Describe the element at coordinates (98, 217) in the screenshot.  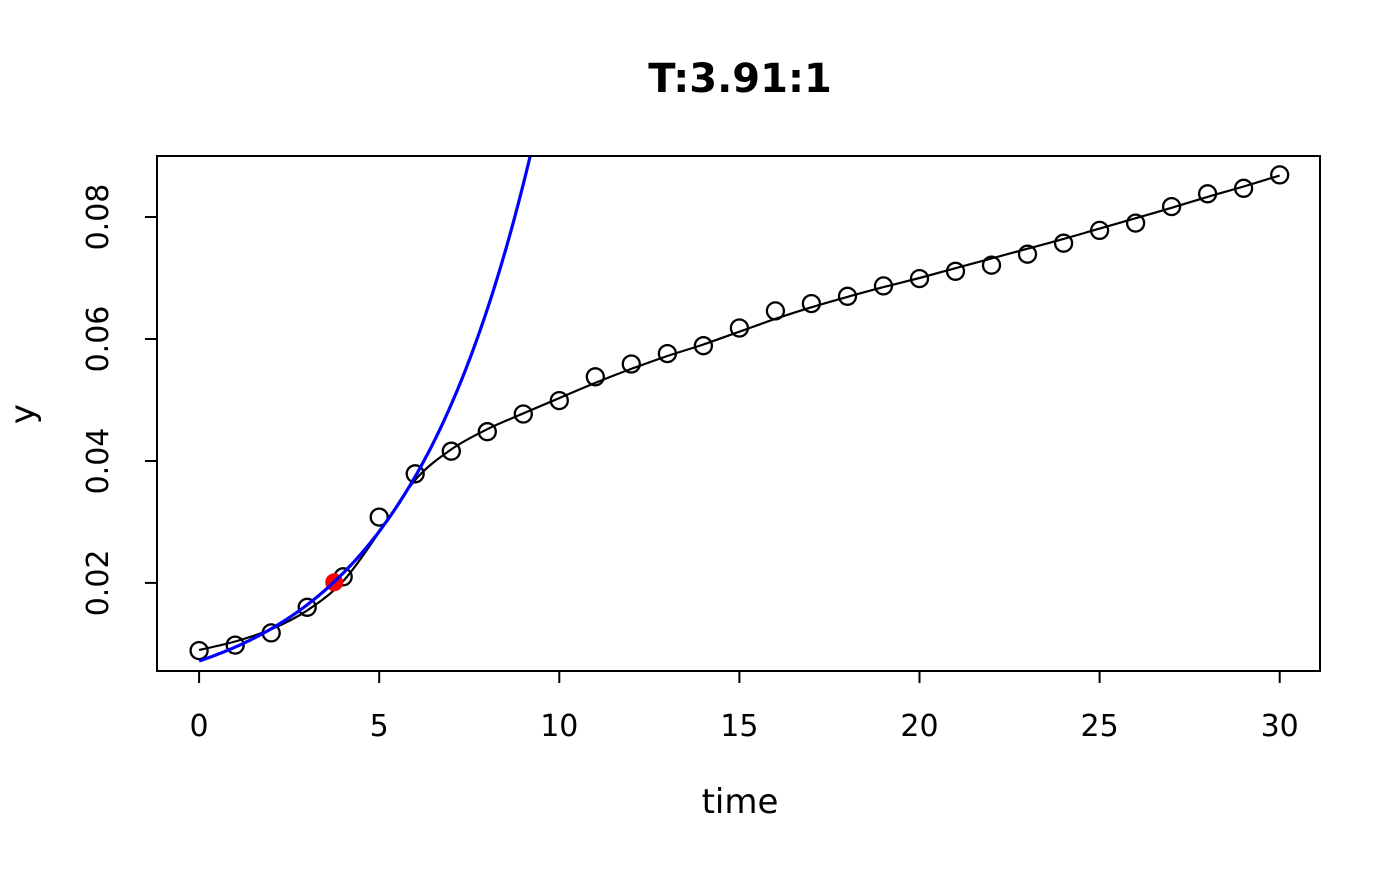
I see `y-tick-label: 0.08` at that location.